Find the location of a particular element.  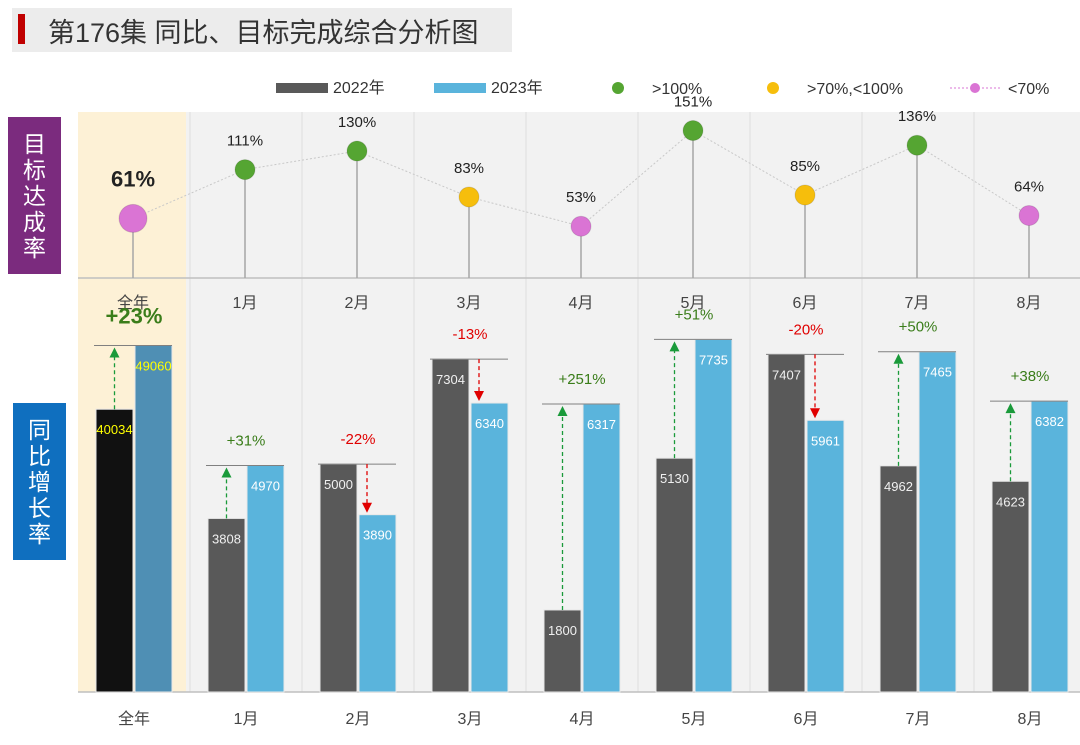

value-label-2022: 3808 is located at coordinates (226, 538).